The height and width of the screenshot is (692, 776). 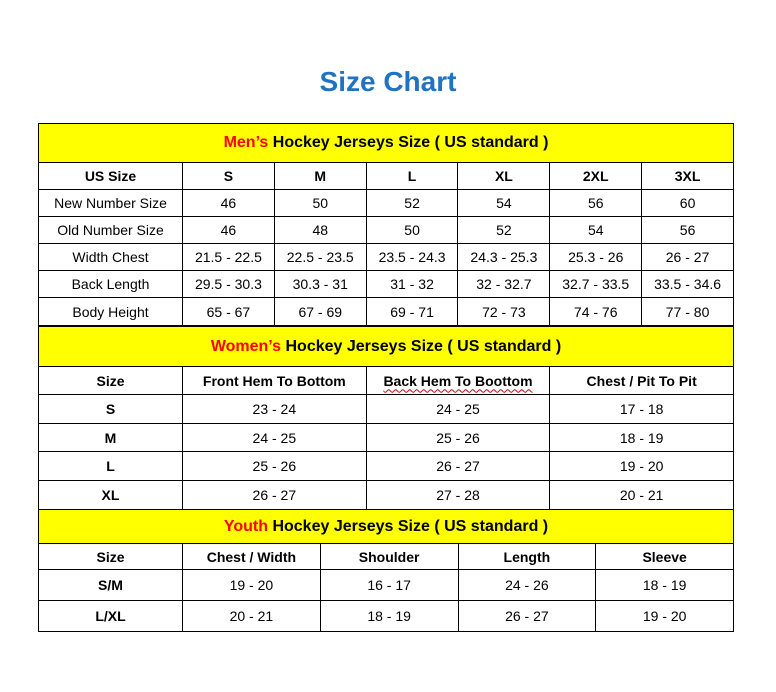 I want to click on column-header-text: Front Hem To Bottom, so click(x=274, y=380).